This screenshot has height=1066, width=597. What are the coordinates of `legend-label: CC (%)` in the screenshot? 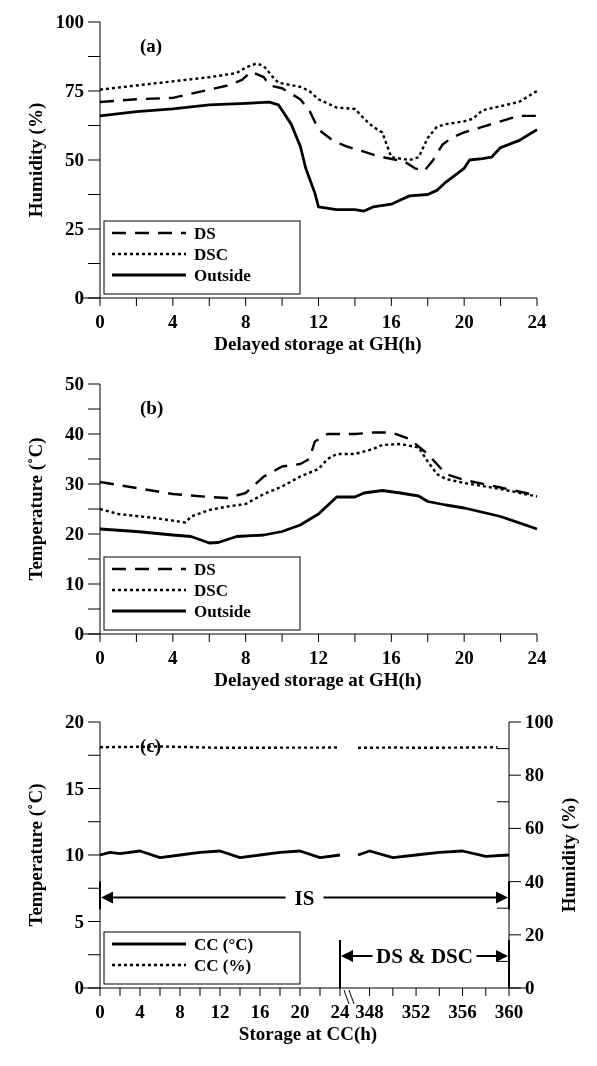 It's located at (223, 965).